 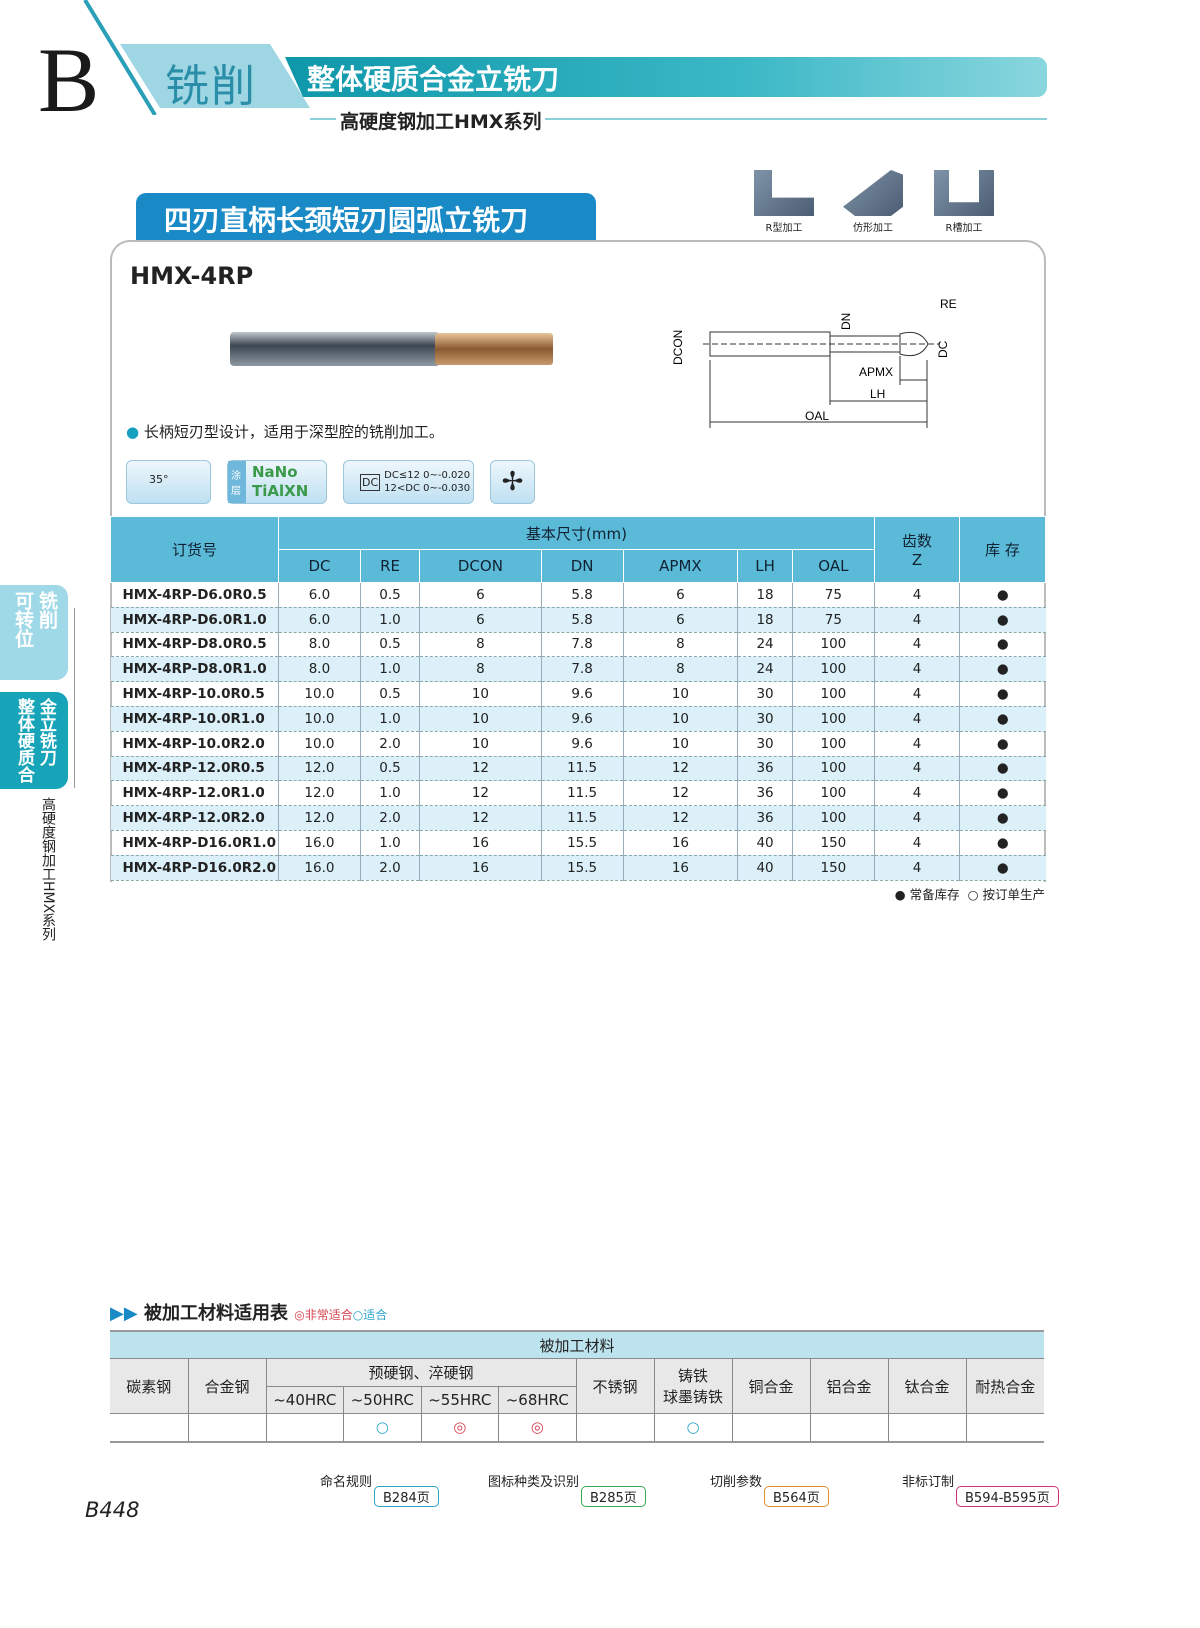 What do you see at coordinates (421, 1372) in the screenshot?
I see `material-group-header: 预硬钢、淬硬钢` at bounding box center [421, 1372].